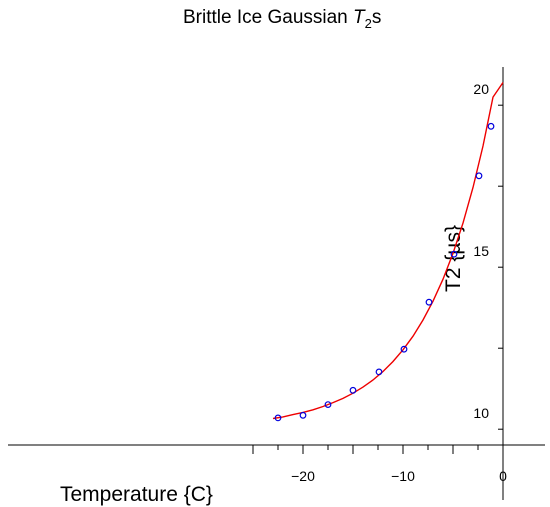 The height and width of the screenshot is (507, 550). Describe the element at coordinates (503, 476) in the screenshot. I see `x-tick-label: 0` at that location.